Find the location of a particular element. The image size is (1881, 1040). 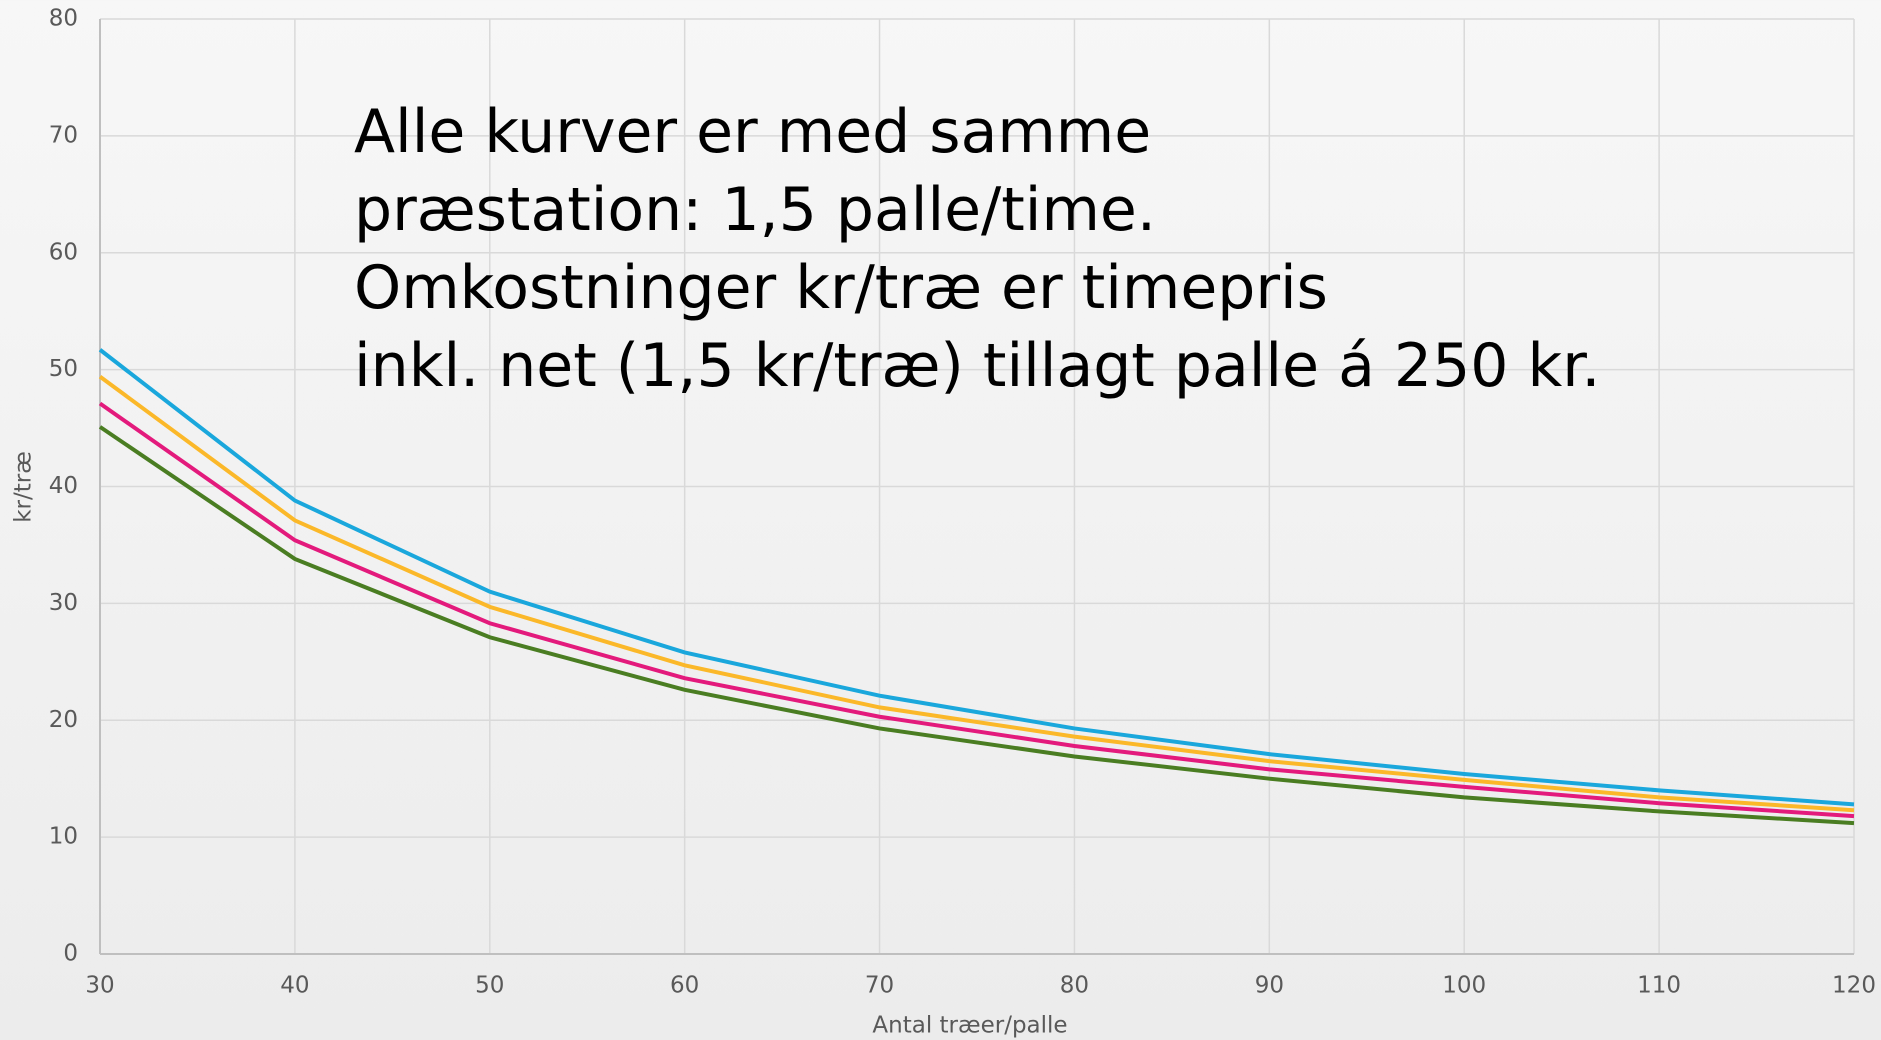

x-tick-label: 80 is located at coordinates (1074, 986).